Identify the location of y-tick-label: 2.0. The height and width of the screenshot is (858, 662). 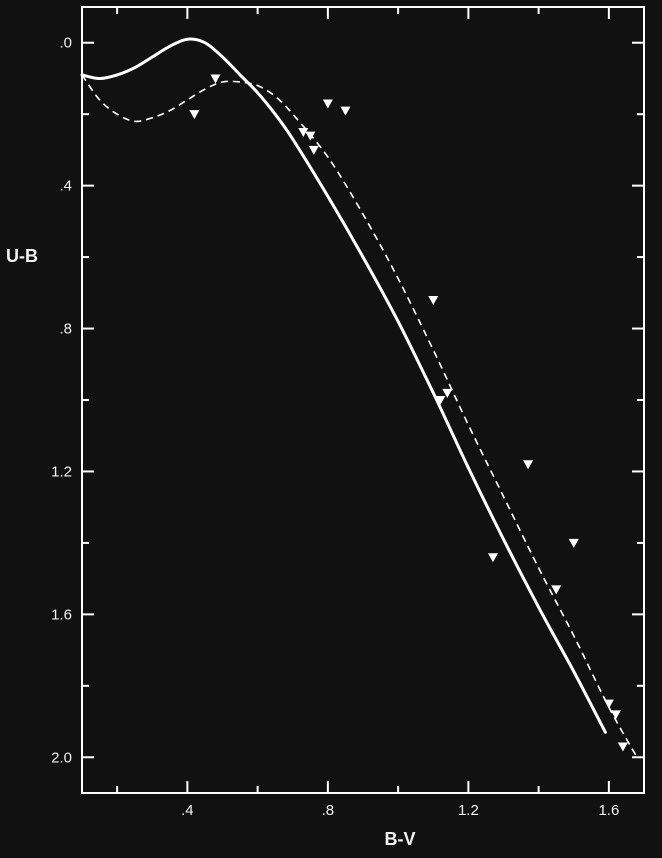
(61, 757).